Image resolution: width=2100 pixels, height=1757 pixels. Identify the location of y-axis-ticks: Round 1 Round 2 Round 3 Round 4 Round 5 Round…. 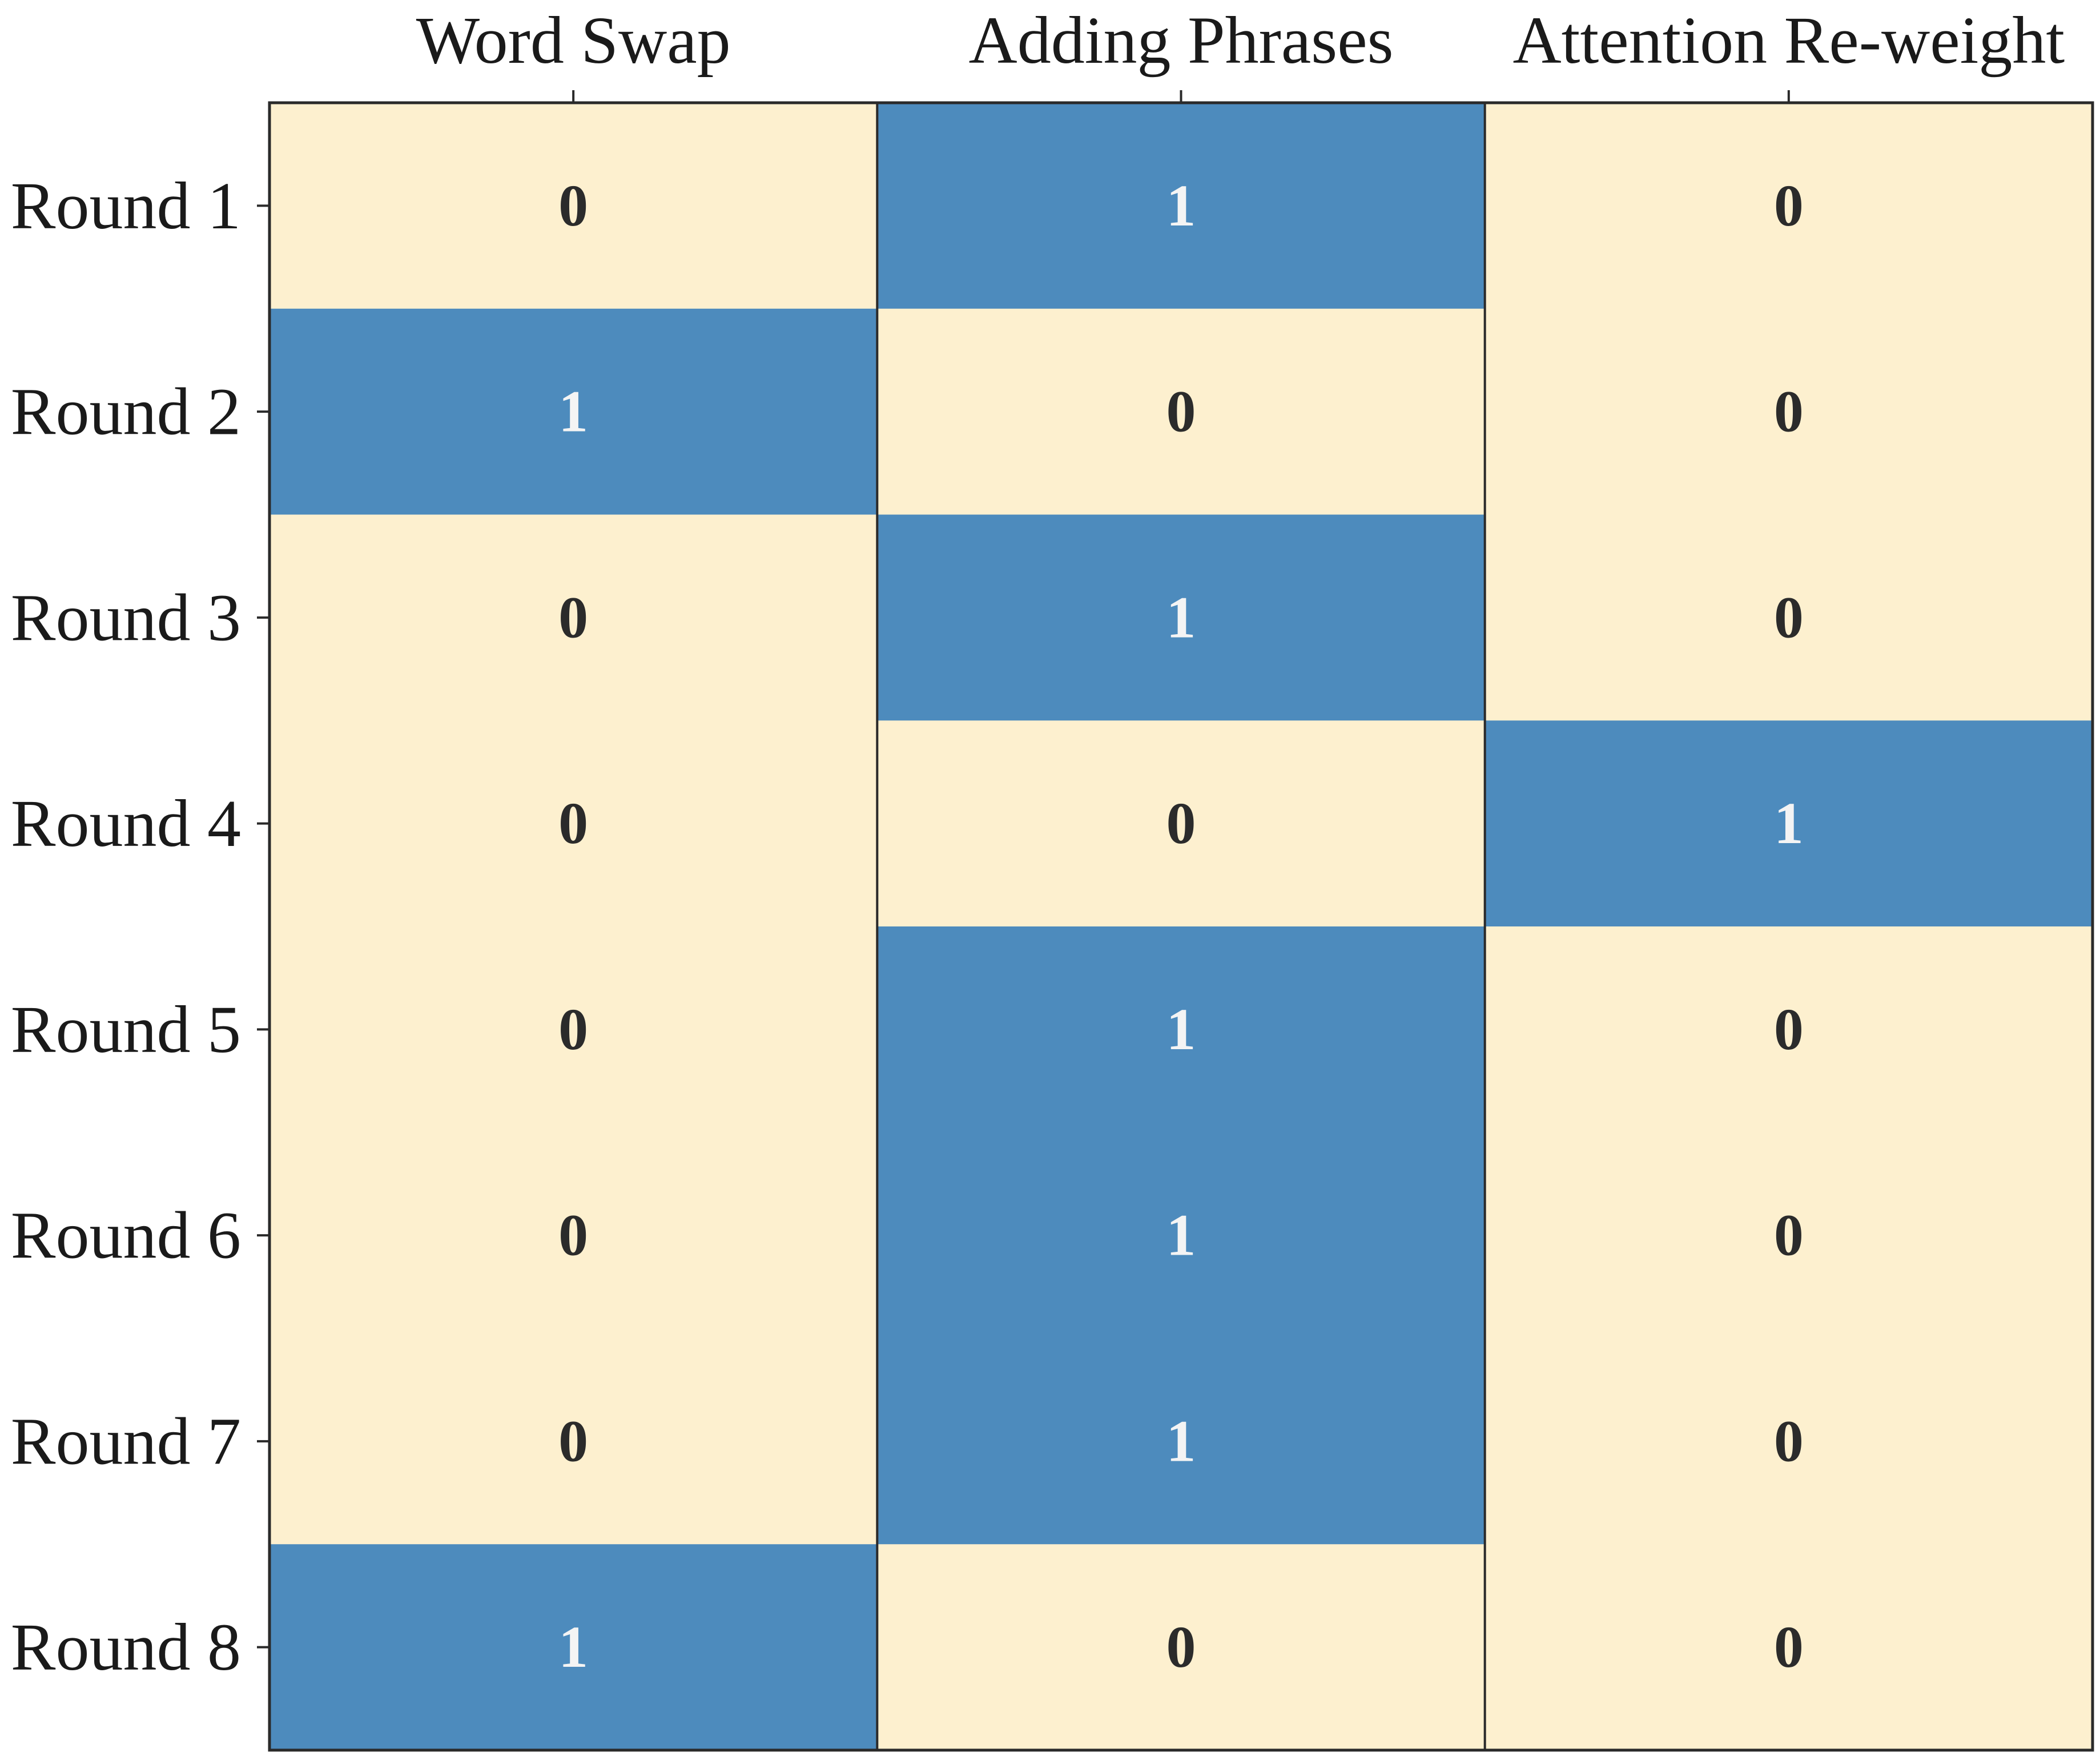
(140, 927).